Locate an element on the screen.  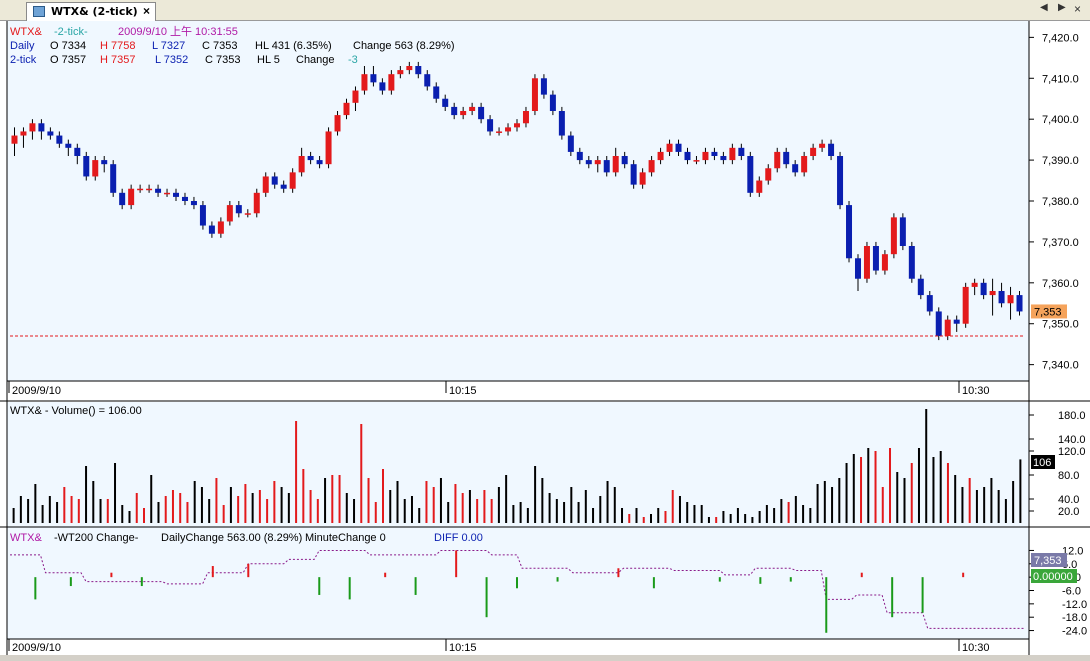
volume-tick-label: 80.0 is located at coordinates (1068, 476).